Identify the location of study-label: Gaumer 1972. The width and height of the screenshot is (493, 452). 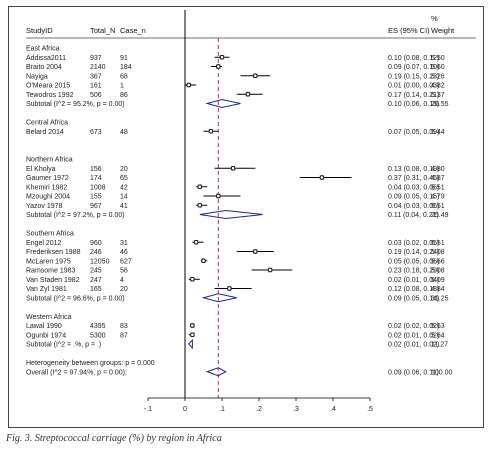
(47, 178).